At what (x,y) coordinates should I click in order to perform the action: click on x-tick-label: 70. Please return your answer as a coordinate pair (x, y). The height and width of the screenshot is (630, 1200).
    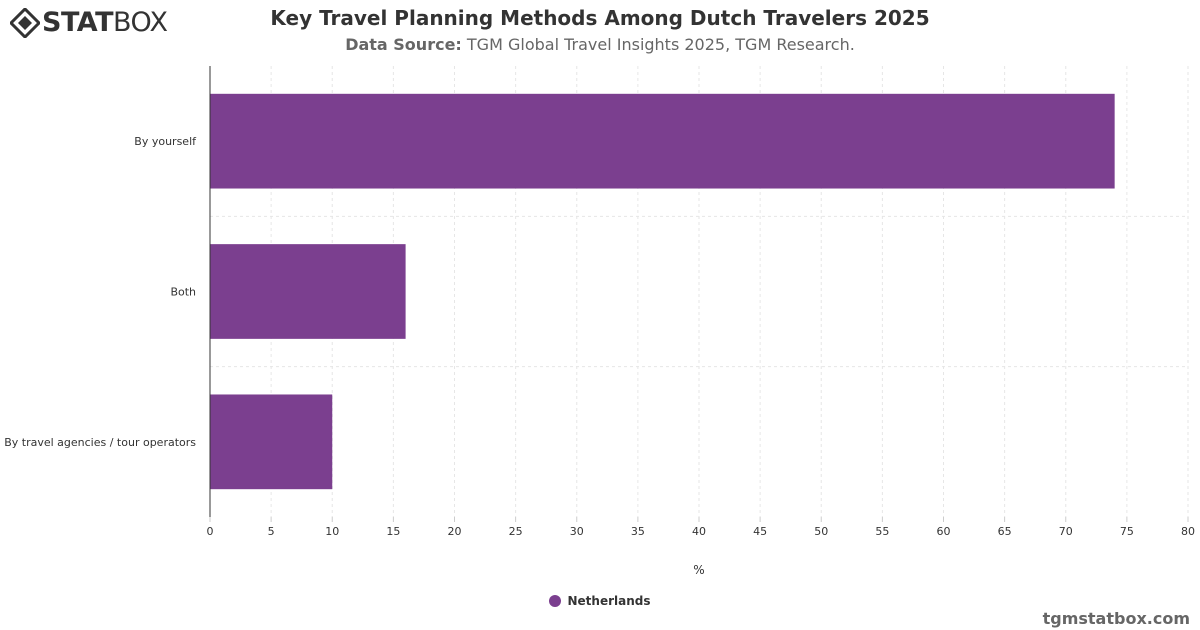
    Looking at the image, I should click on (1066, 531).